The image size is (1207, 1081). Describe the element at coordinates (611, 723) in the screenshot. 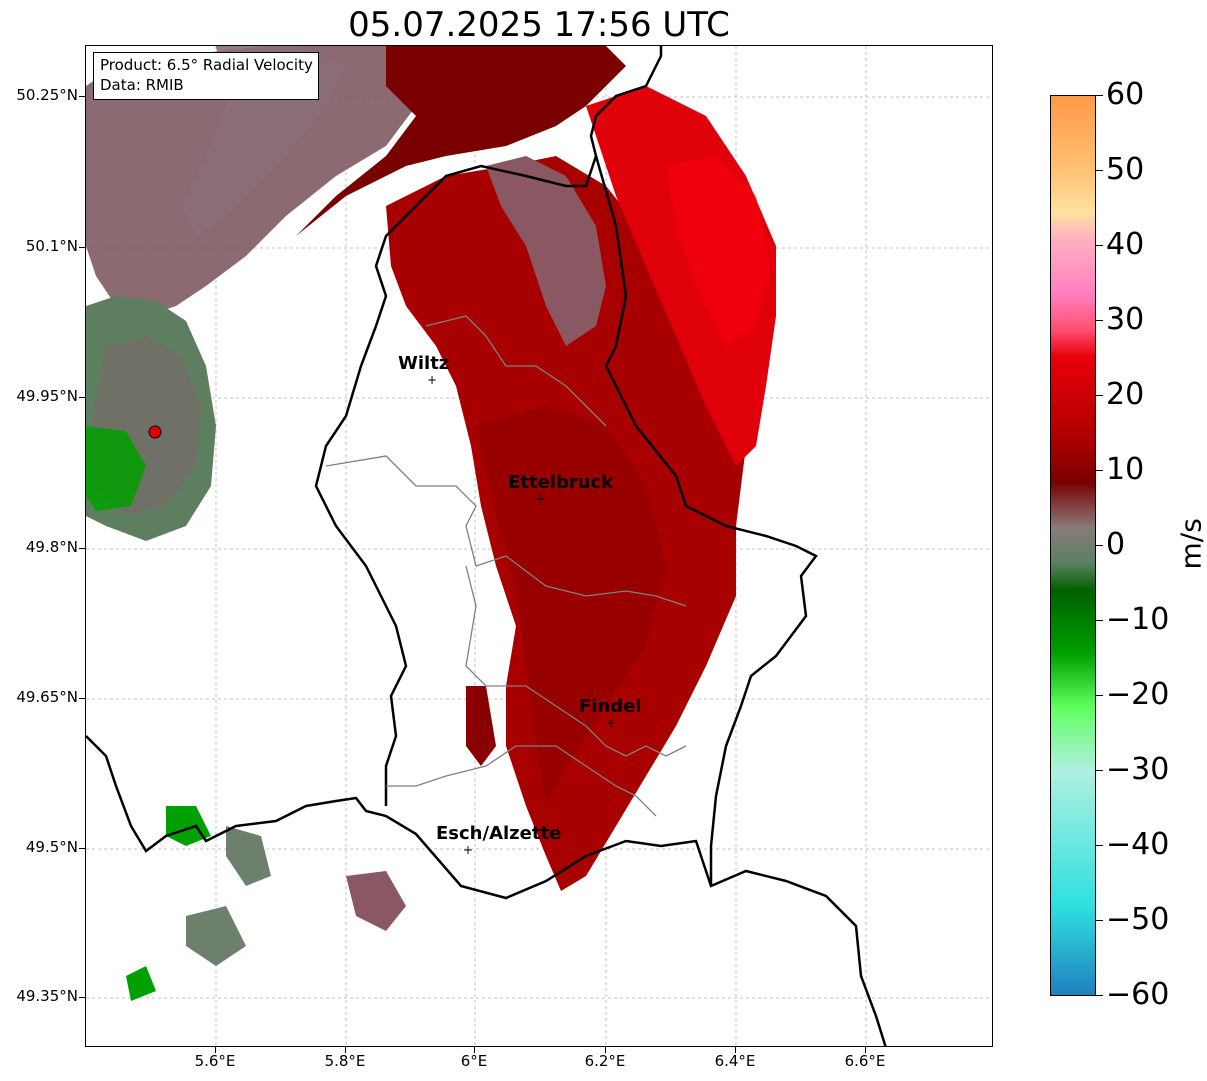

I see `city-marker-findel: +` at that location.